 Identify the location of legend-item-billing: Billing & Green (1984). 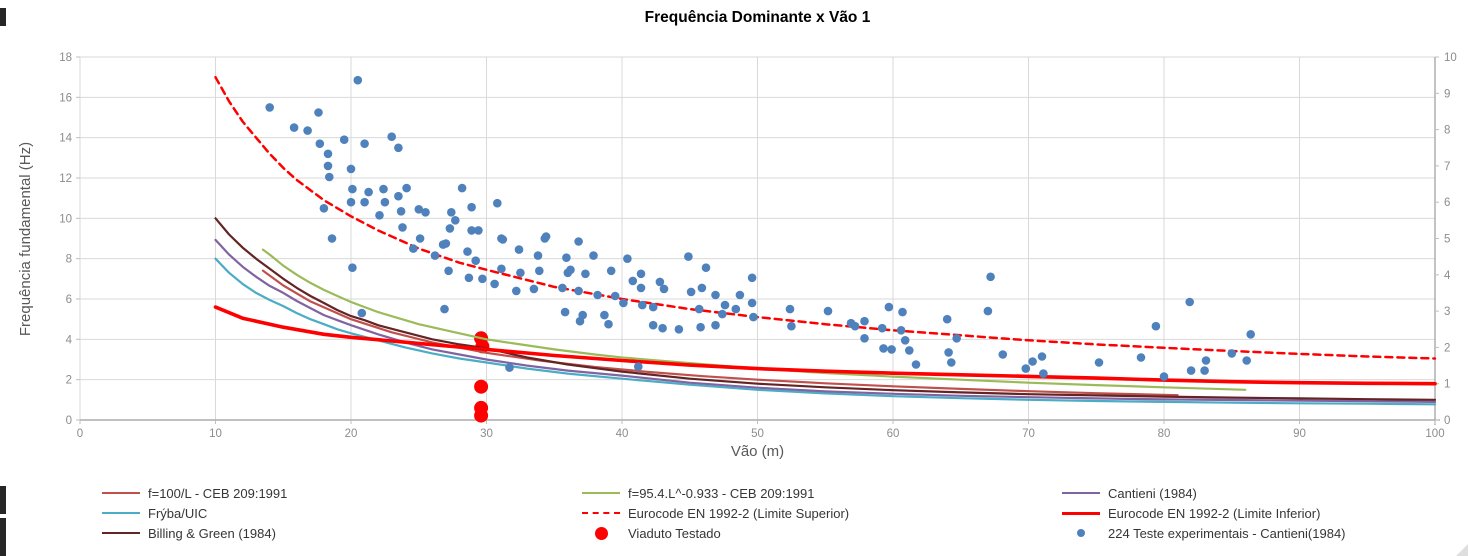
(193, 533).